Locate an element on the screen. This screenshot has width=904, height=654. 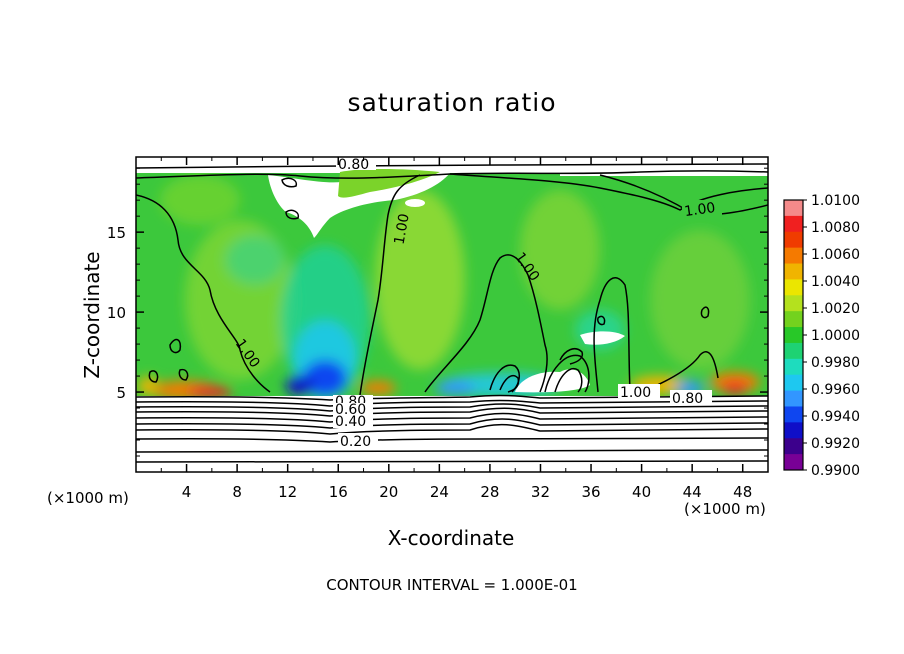
contour-label-0.20: 0.20 is located at coordinates (358, 441).